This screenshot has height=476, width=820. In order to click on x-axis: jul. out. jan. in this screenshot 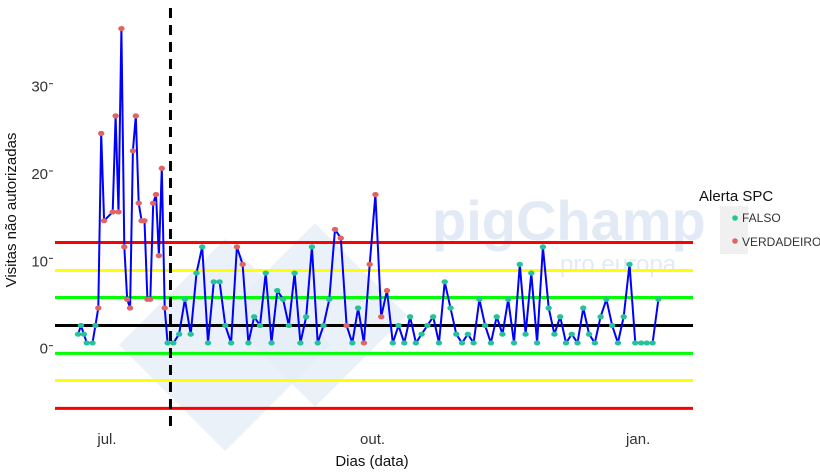, I will do `click(373, 439)`.